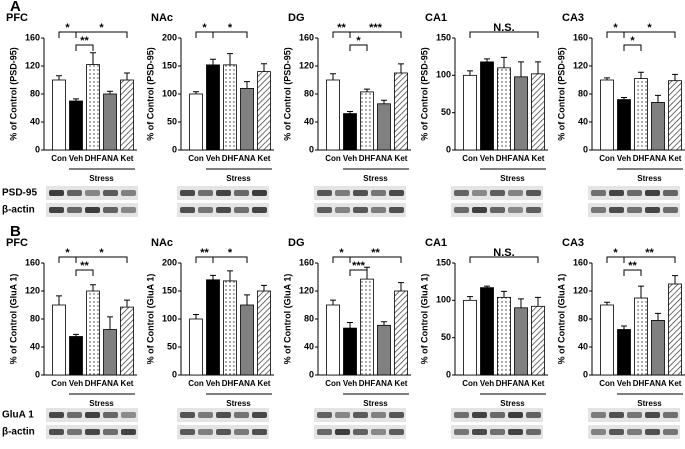 Image resolution: width=685 pixels, height=449 pixels. Describe the element at coordinates (169, 37) in the screenshot. I see `y-tick-label: 200` at that location.